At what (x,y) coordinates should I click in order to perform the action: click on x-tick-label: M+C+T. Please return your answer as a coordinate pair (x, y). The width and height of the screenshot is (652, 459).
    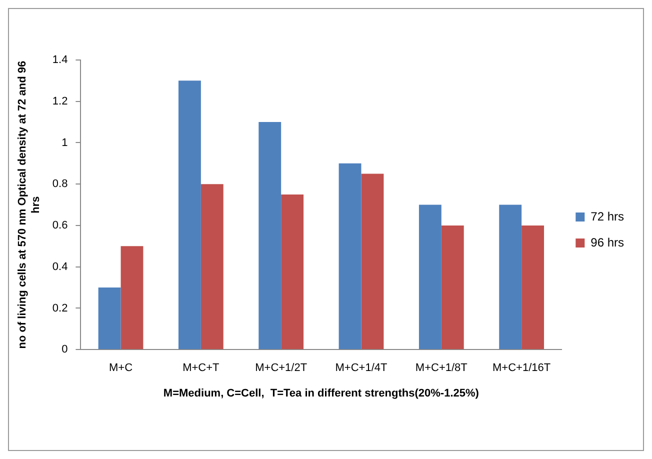
    Looking at the image, I should click on (201, 368).